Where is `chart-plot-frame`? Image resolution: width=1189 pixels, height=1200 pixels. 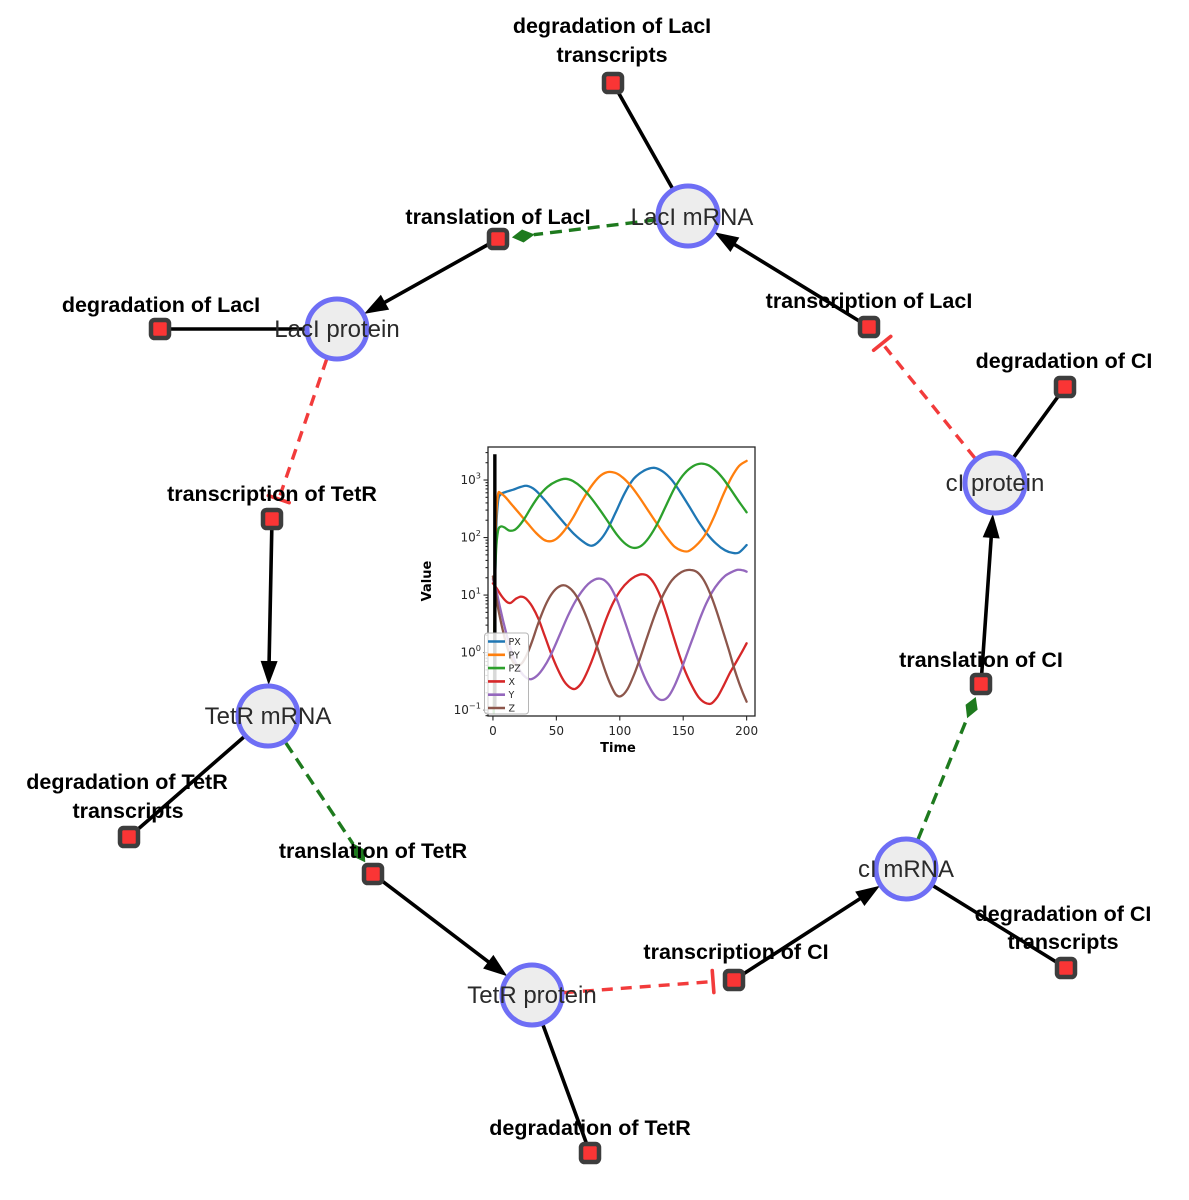 chart-plot-frame is located at coordinates (621, 581).